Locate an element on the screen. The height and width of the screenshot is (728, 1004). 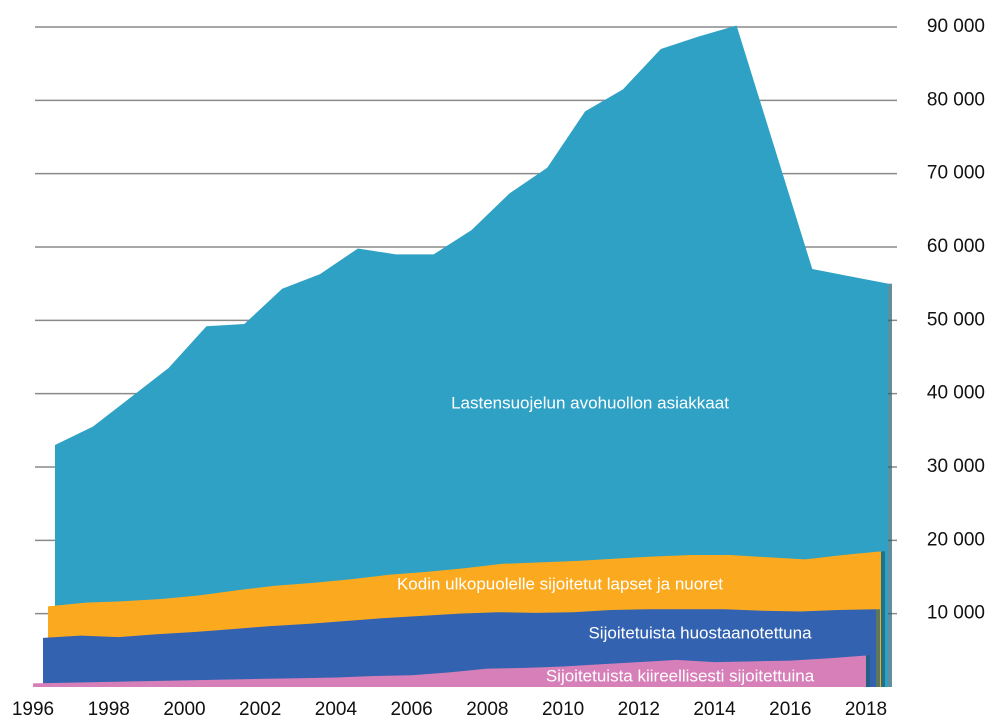
x-tick-label: 1998 is located at coordinates (109, 709).